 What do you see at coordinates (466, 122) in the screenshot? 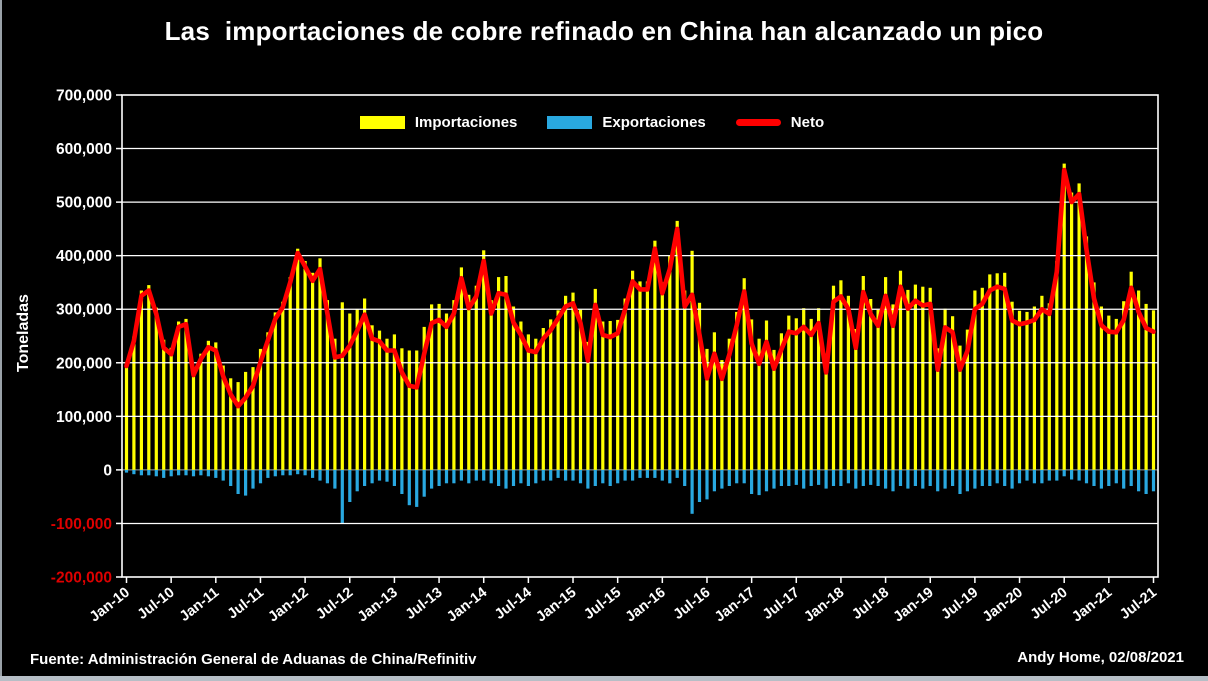
I see `legend-imports-label: Importaciones` at bounding box center [466, 122].